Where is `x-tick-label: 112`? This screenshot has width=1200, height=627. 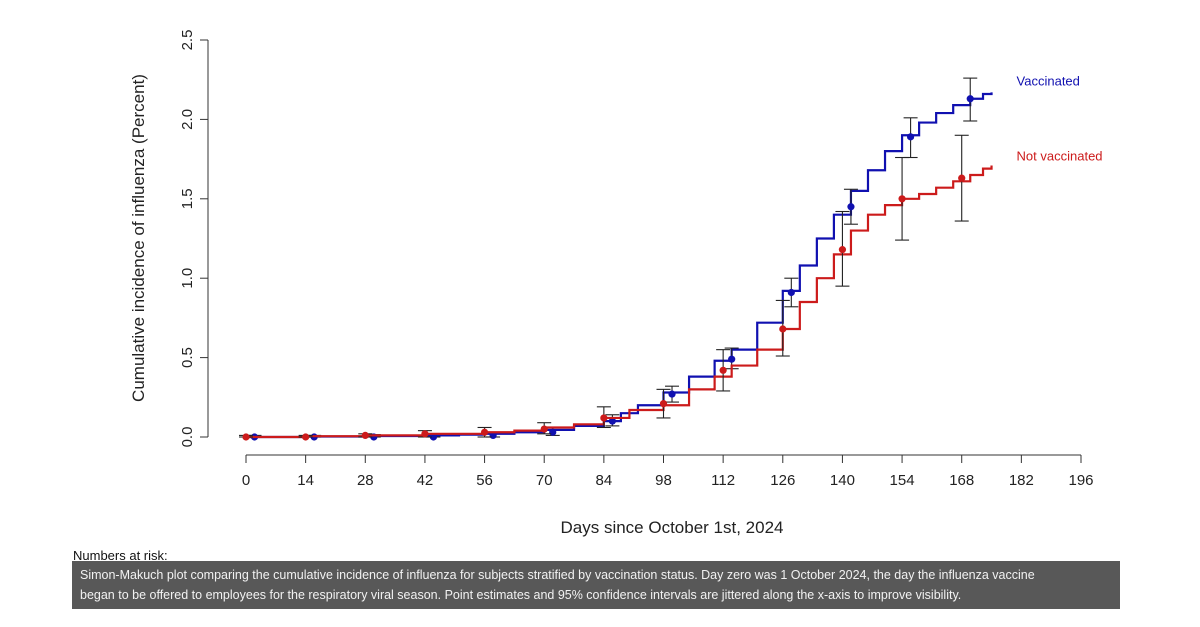 x-tick-label: 112 is located at coordinates (723, 480).